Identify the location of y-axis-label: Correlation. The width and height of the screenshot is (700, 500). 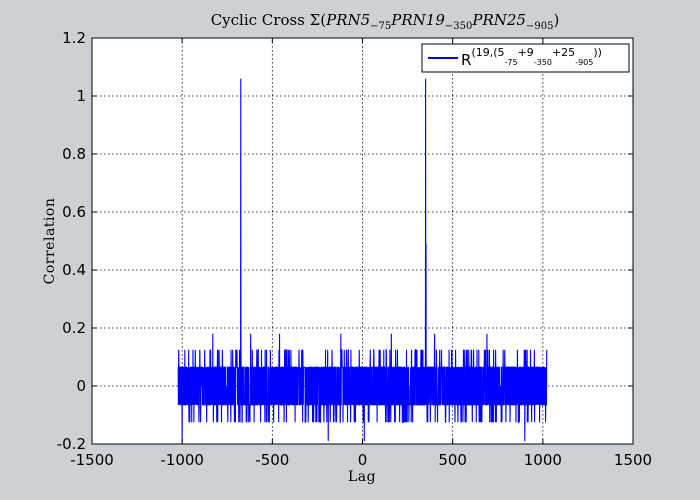
(50, 241).